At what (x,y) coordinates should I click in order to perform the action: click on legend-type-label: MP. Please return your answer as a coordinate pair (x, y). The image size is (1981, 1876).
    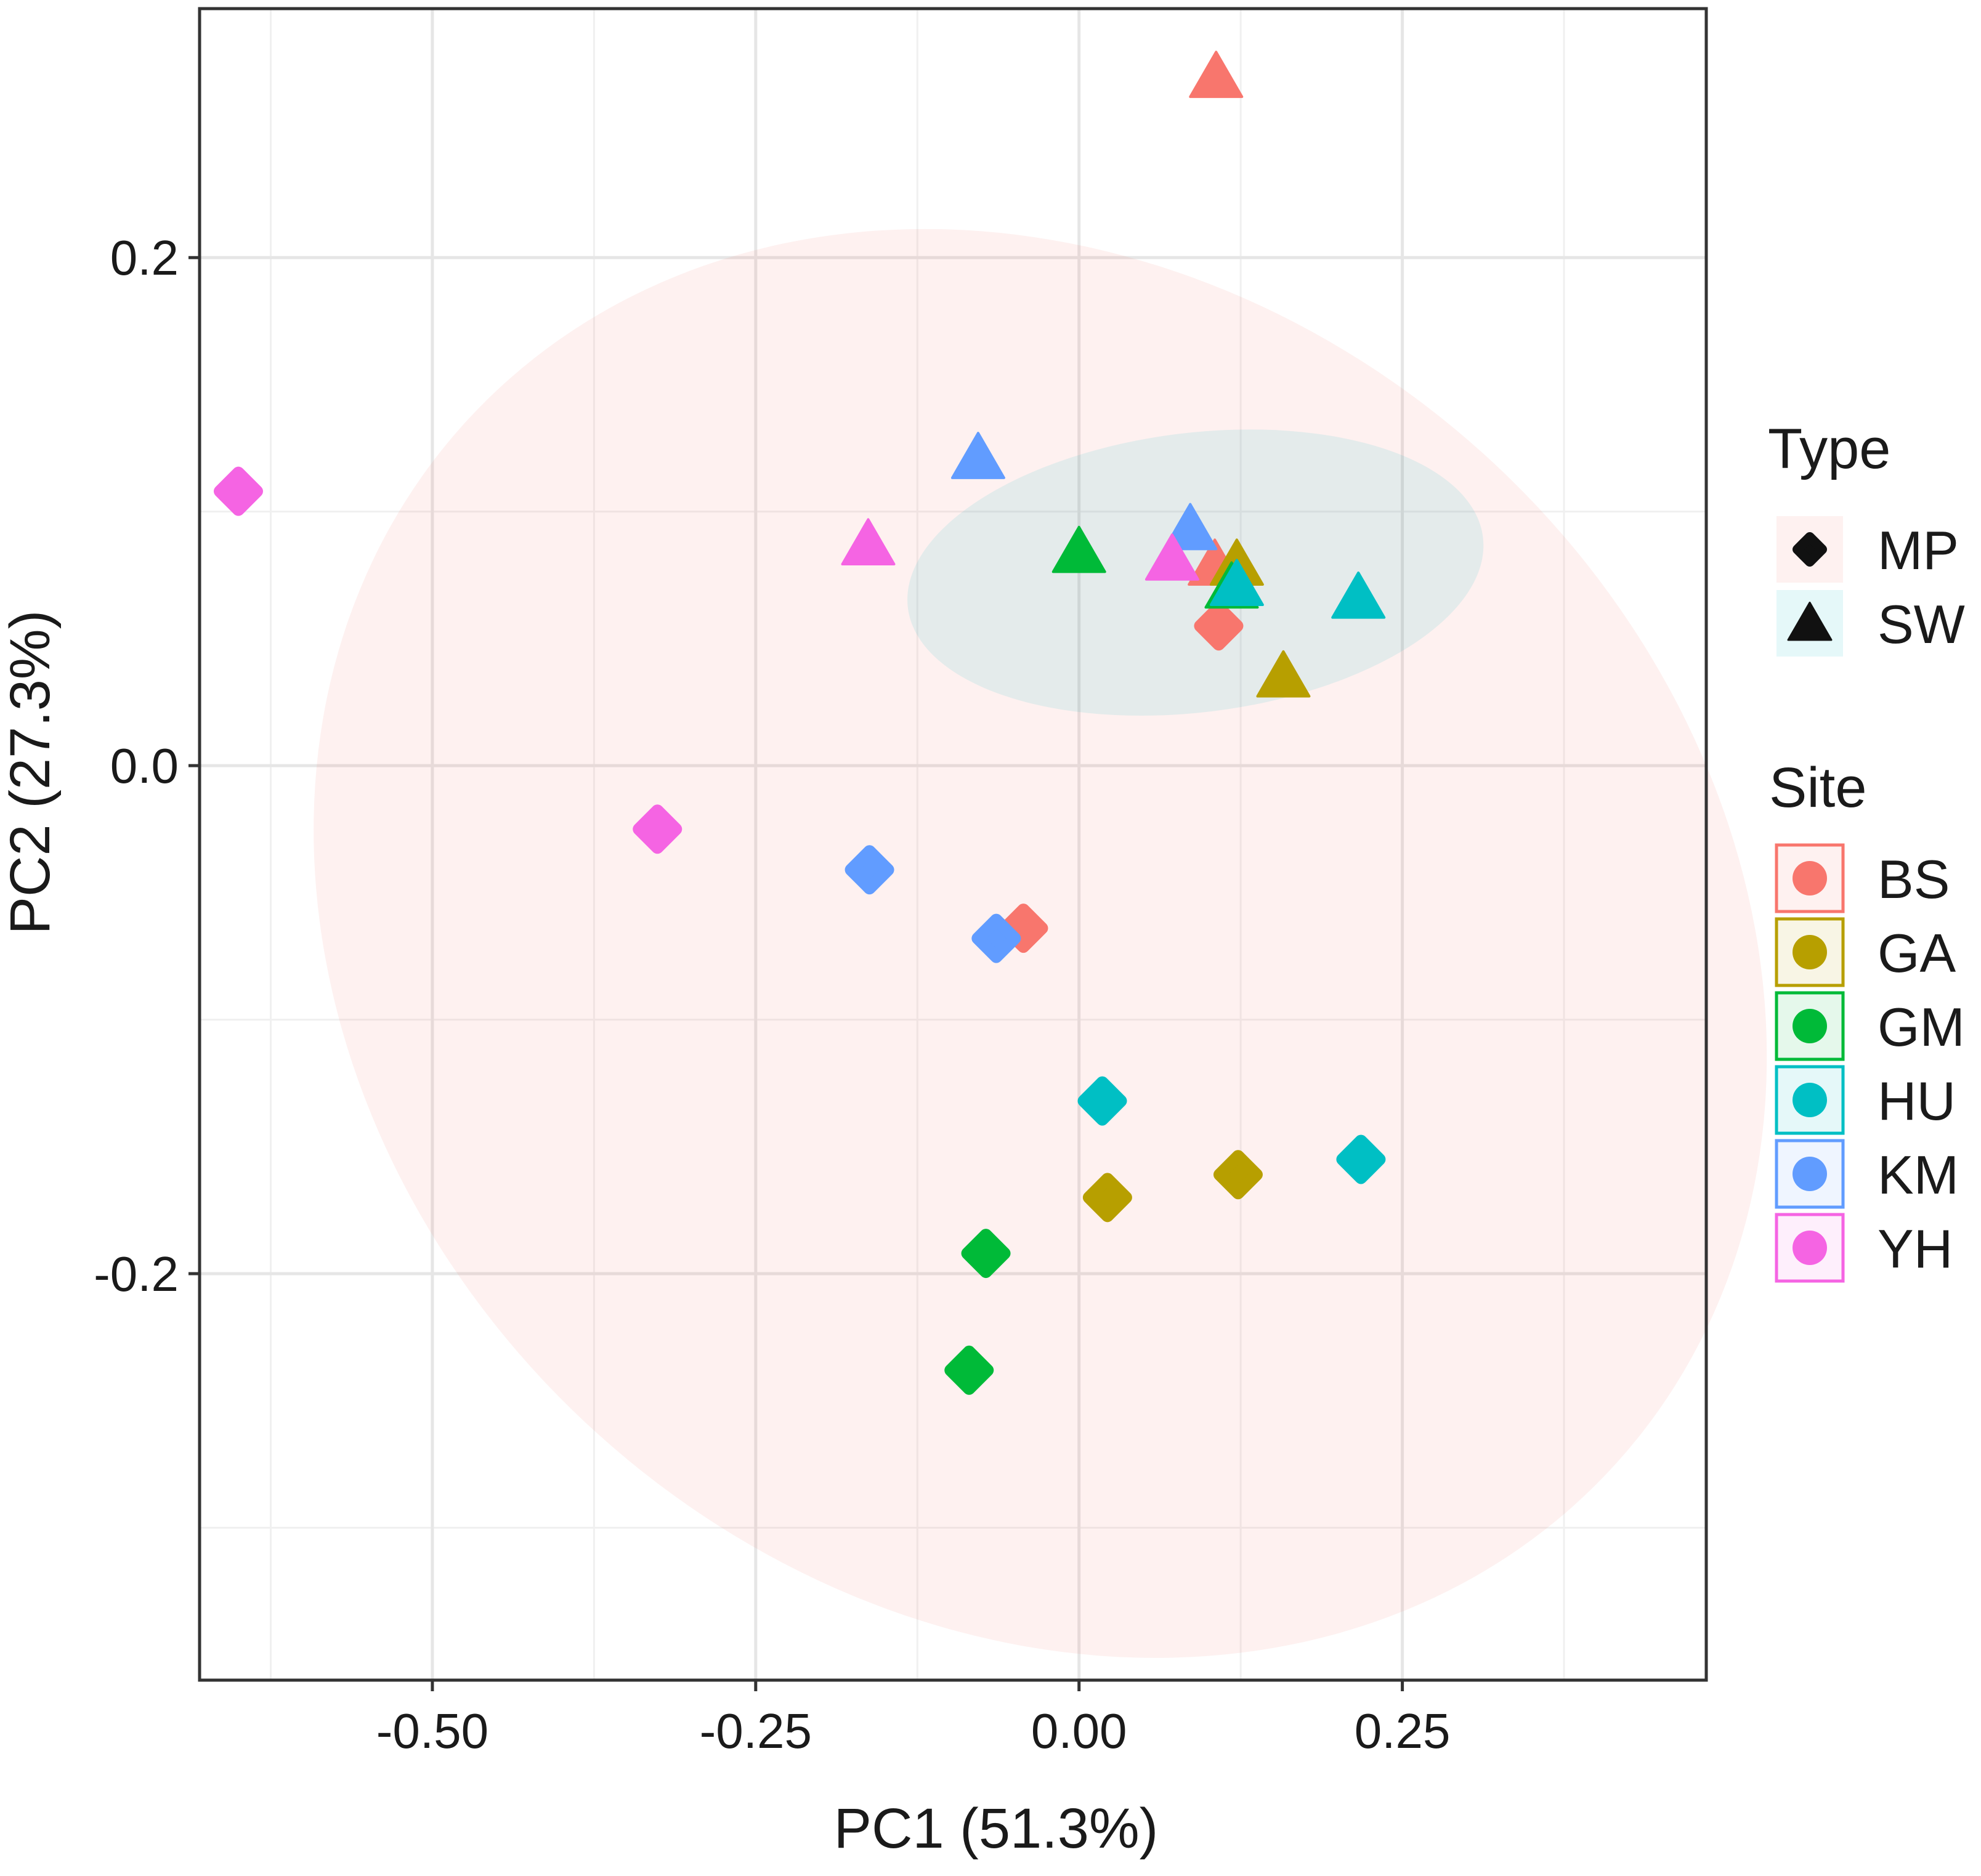
    Looking at the image, I should click on (1918, 550).